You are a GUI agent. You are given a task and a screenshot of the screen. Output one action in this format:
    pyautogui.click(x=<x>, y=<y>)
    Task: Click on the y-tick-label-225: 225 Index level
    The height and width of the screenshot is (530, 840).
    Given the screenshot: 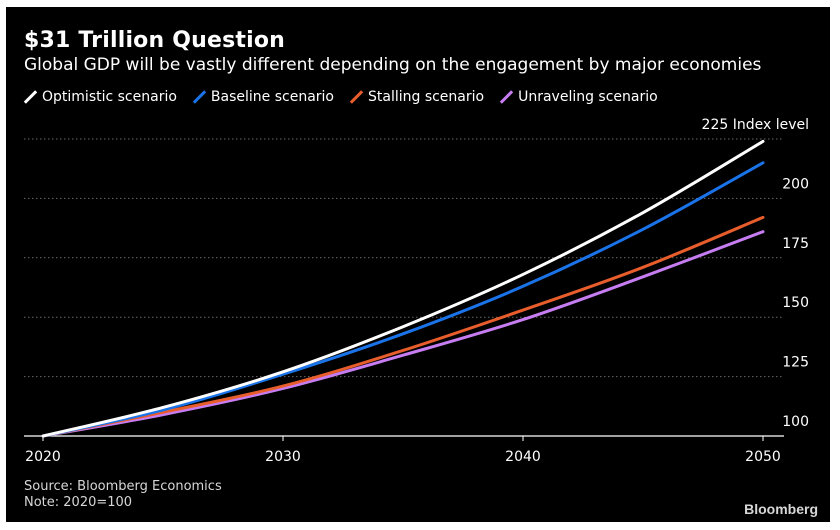 What is the action you would take?
    pyautogui.click(x=755, y=125)
    